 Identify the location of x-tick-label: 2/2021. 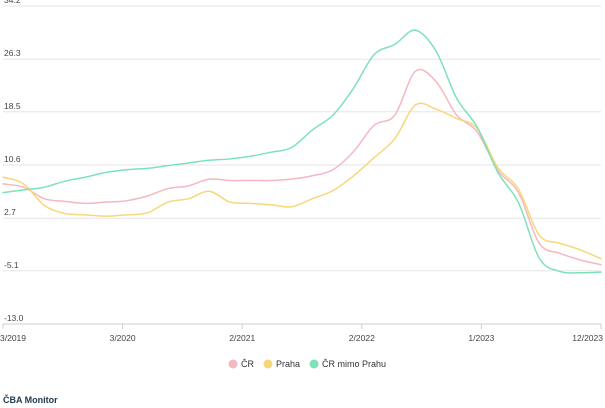
(242, 338).